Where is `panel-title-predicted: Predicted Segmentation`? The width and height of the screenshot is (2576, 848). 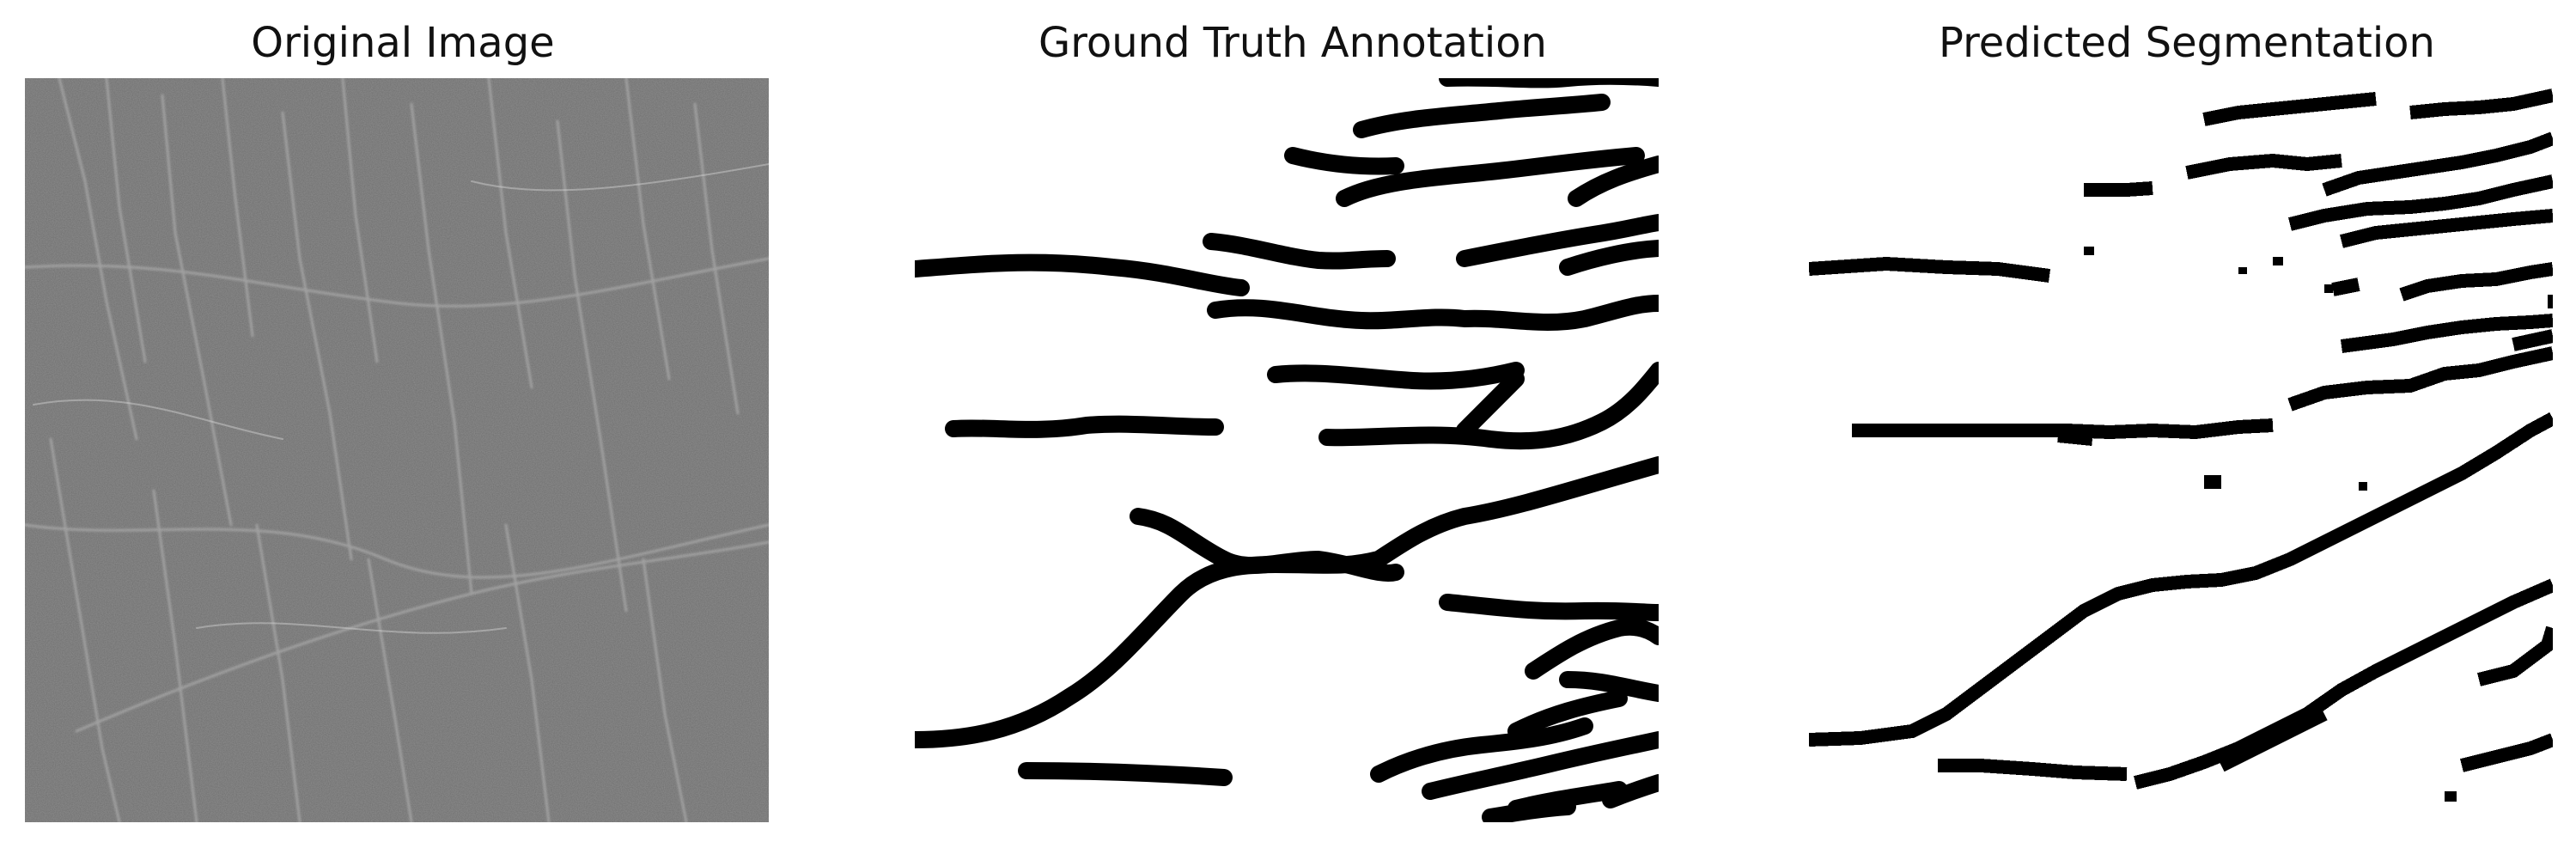
panel-title-predicted: Predicted Segmentation is located at coordinates (2187, 43).